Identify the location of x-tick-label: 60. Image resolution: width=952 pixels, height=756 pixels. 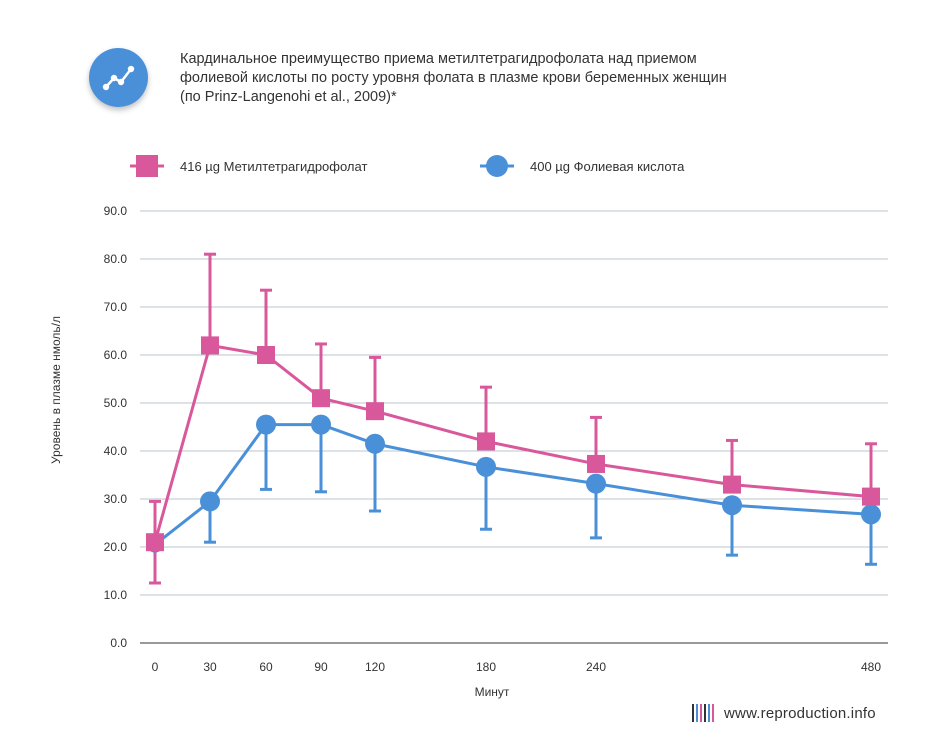
(266, 667).